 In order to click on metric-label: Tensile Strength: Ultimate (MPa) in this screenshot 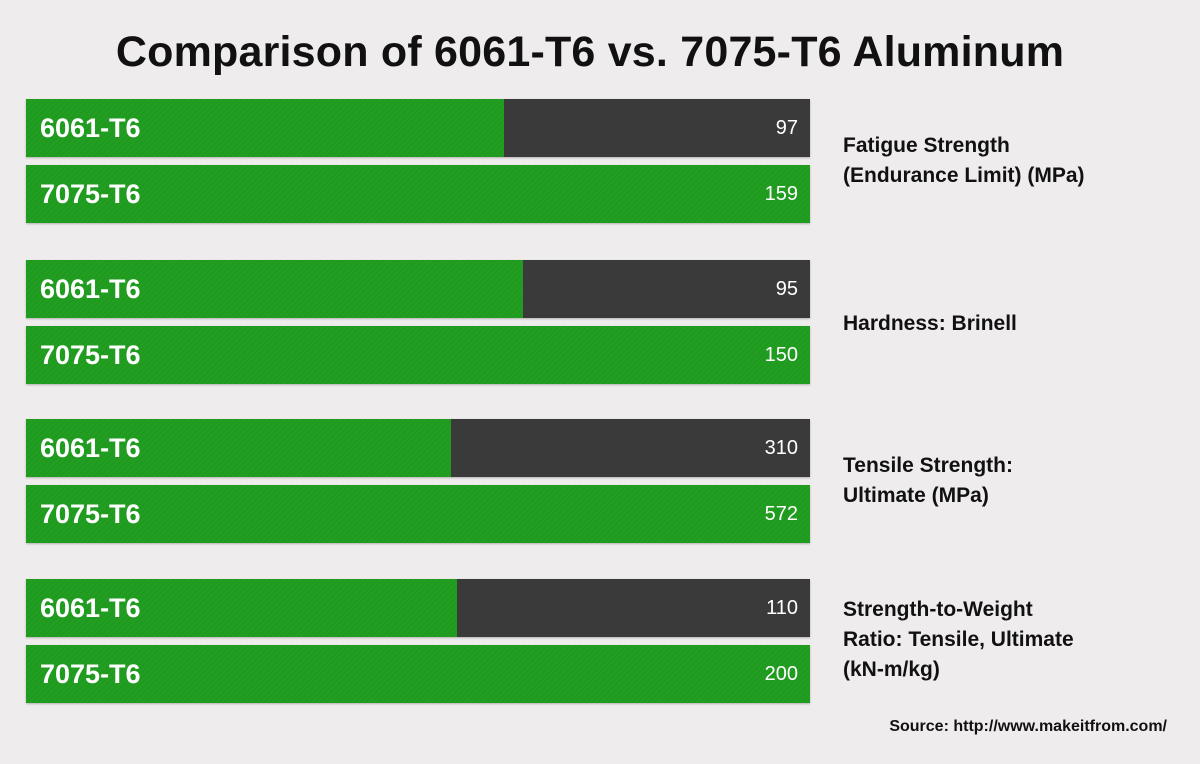, I will do `click(1018, 481)`.